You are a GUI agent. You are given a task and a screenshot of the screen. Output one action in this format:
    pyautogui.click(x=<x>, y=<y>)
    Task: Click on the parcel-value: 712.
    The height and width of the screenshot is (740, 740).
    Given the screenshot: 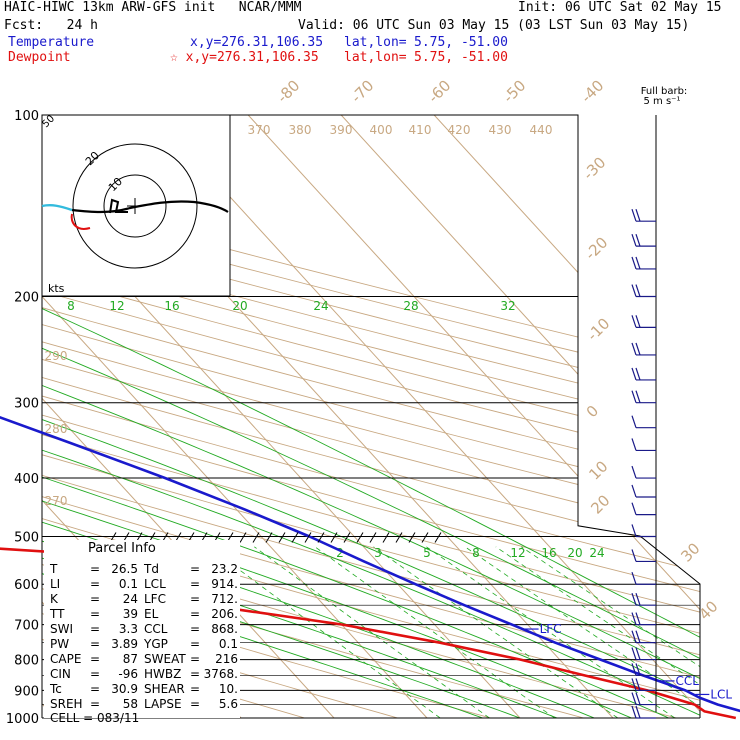 What is the action you would take?
    pyautogui.click(x=224, y=599)
    